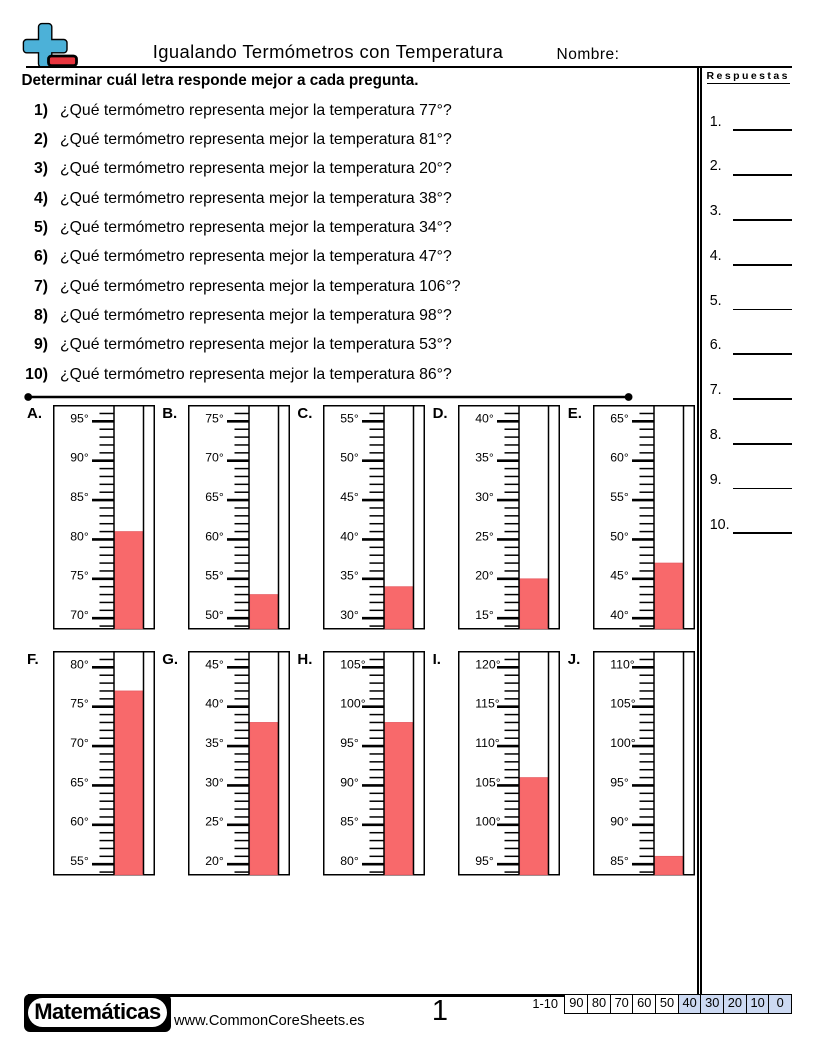  What do you see at coordinates (488, 664) in the screenshot?
I see `svg-text: 120°` at bounding box center [488, 664].